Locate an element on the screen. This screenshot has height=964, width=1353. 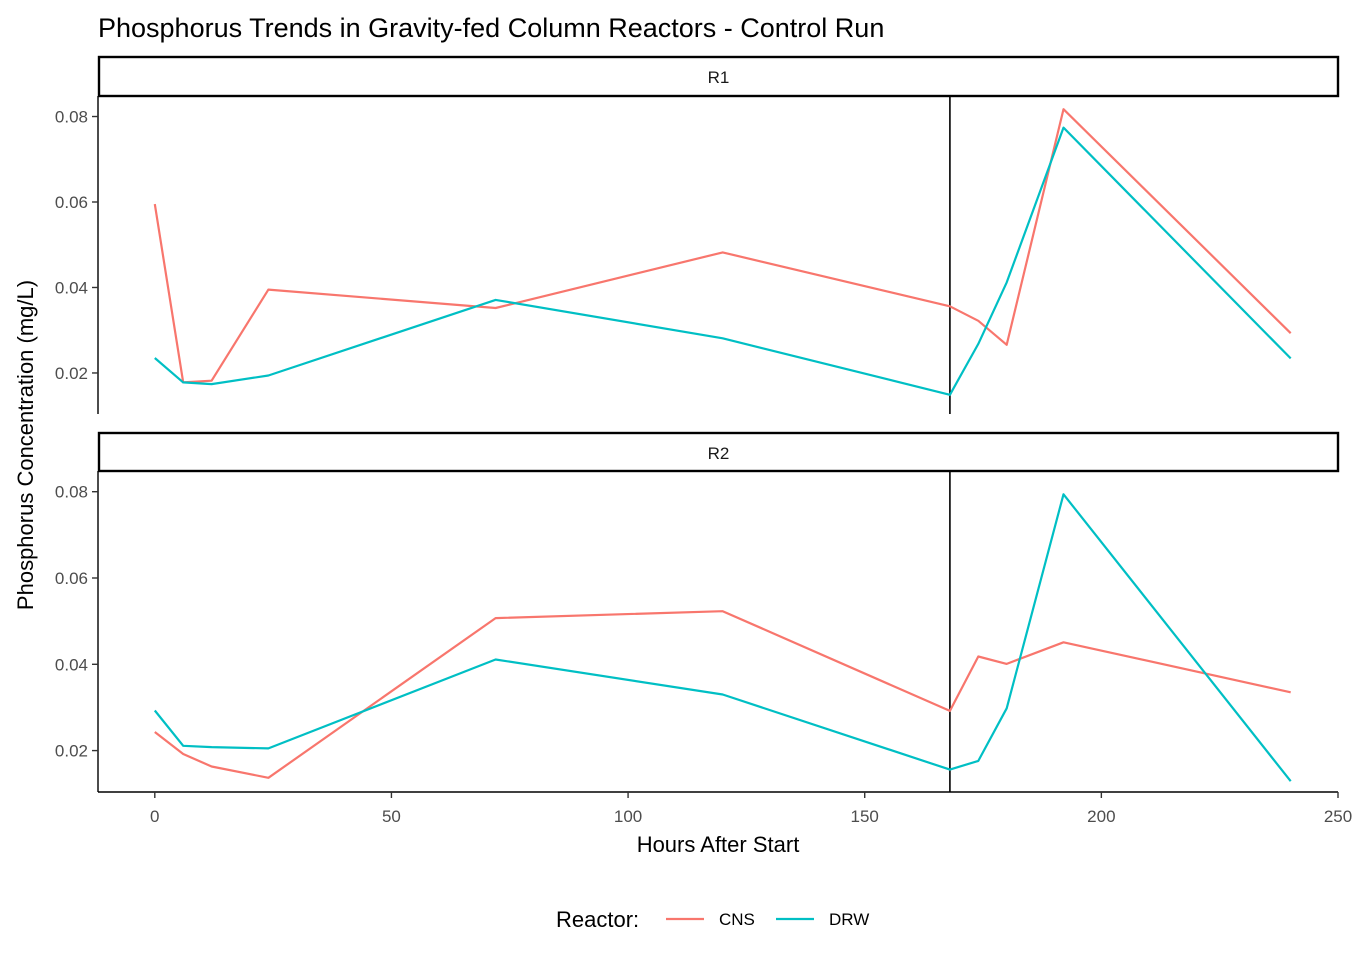
x-tick-label: 50 is located at coordinates (391, 816).